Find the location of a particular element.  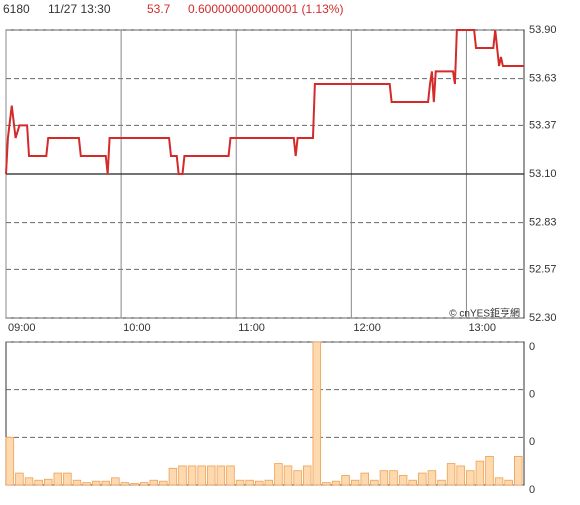

watermark: © cnYES鉅亨網 is located at coordinates (484, 313).